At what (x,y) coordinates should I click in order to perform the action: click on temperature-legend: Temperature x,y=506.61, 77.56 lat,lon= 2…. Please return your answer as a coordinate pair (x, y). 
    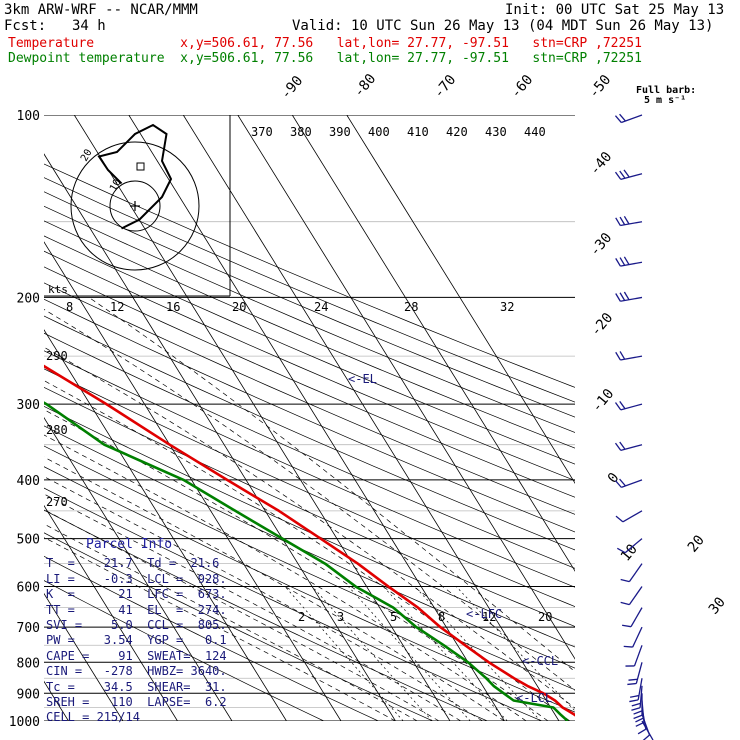
    Looking at the image, I should click on (325, 43).